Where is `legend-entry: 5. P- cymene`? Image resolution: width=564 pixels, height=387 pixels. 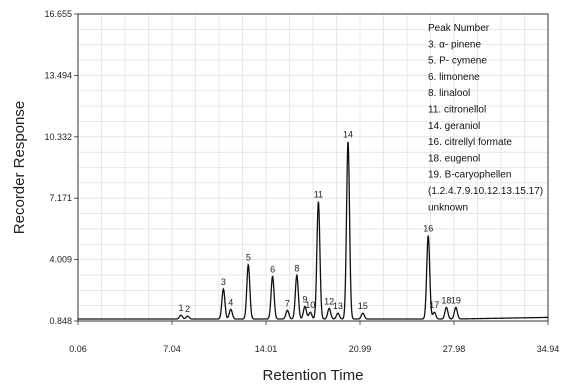
legend-entry: 5. P- cymene is located at coordinates (457, 61).